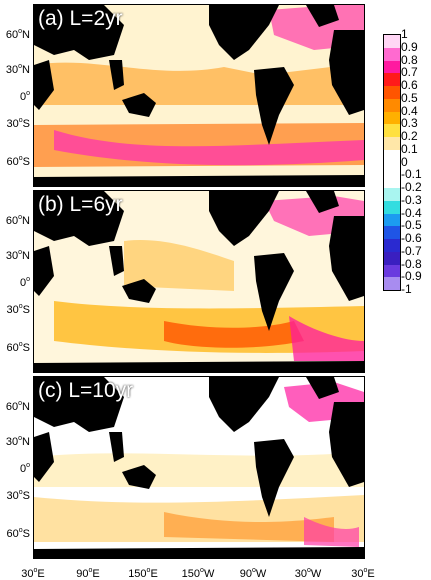 The image size is (431, 580). Describe the element at coordinates (411, 276) in the screenshot. I see `colorbar-tick-label: -0.9` at that location.